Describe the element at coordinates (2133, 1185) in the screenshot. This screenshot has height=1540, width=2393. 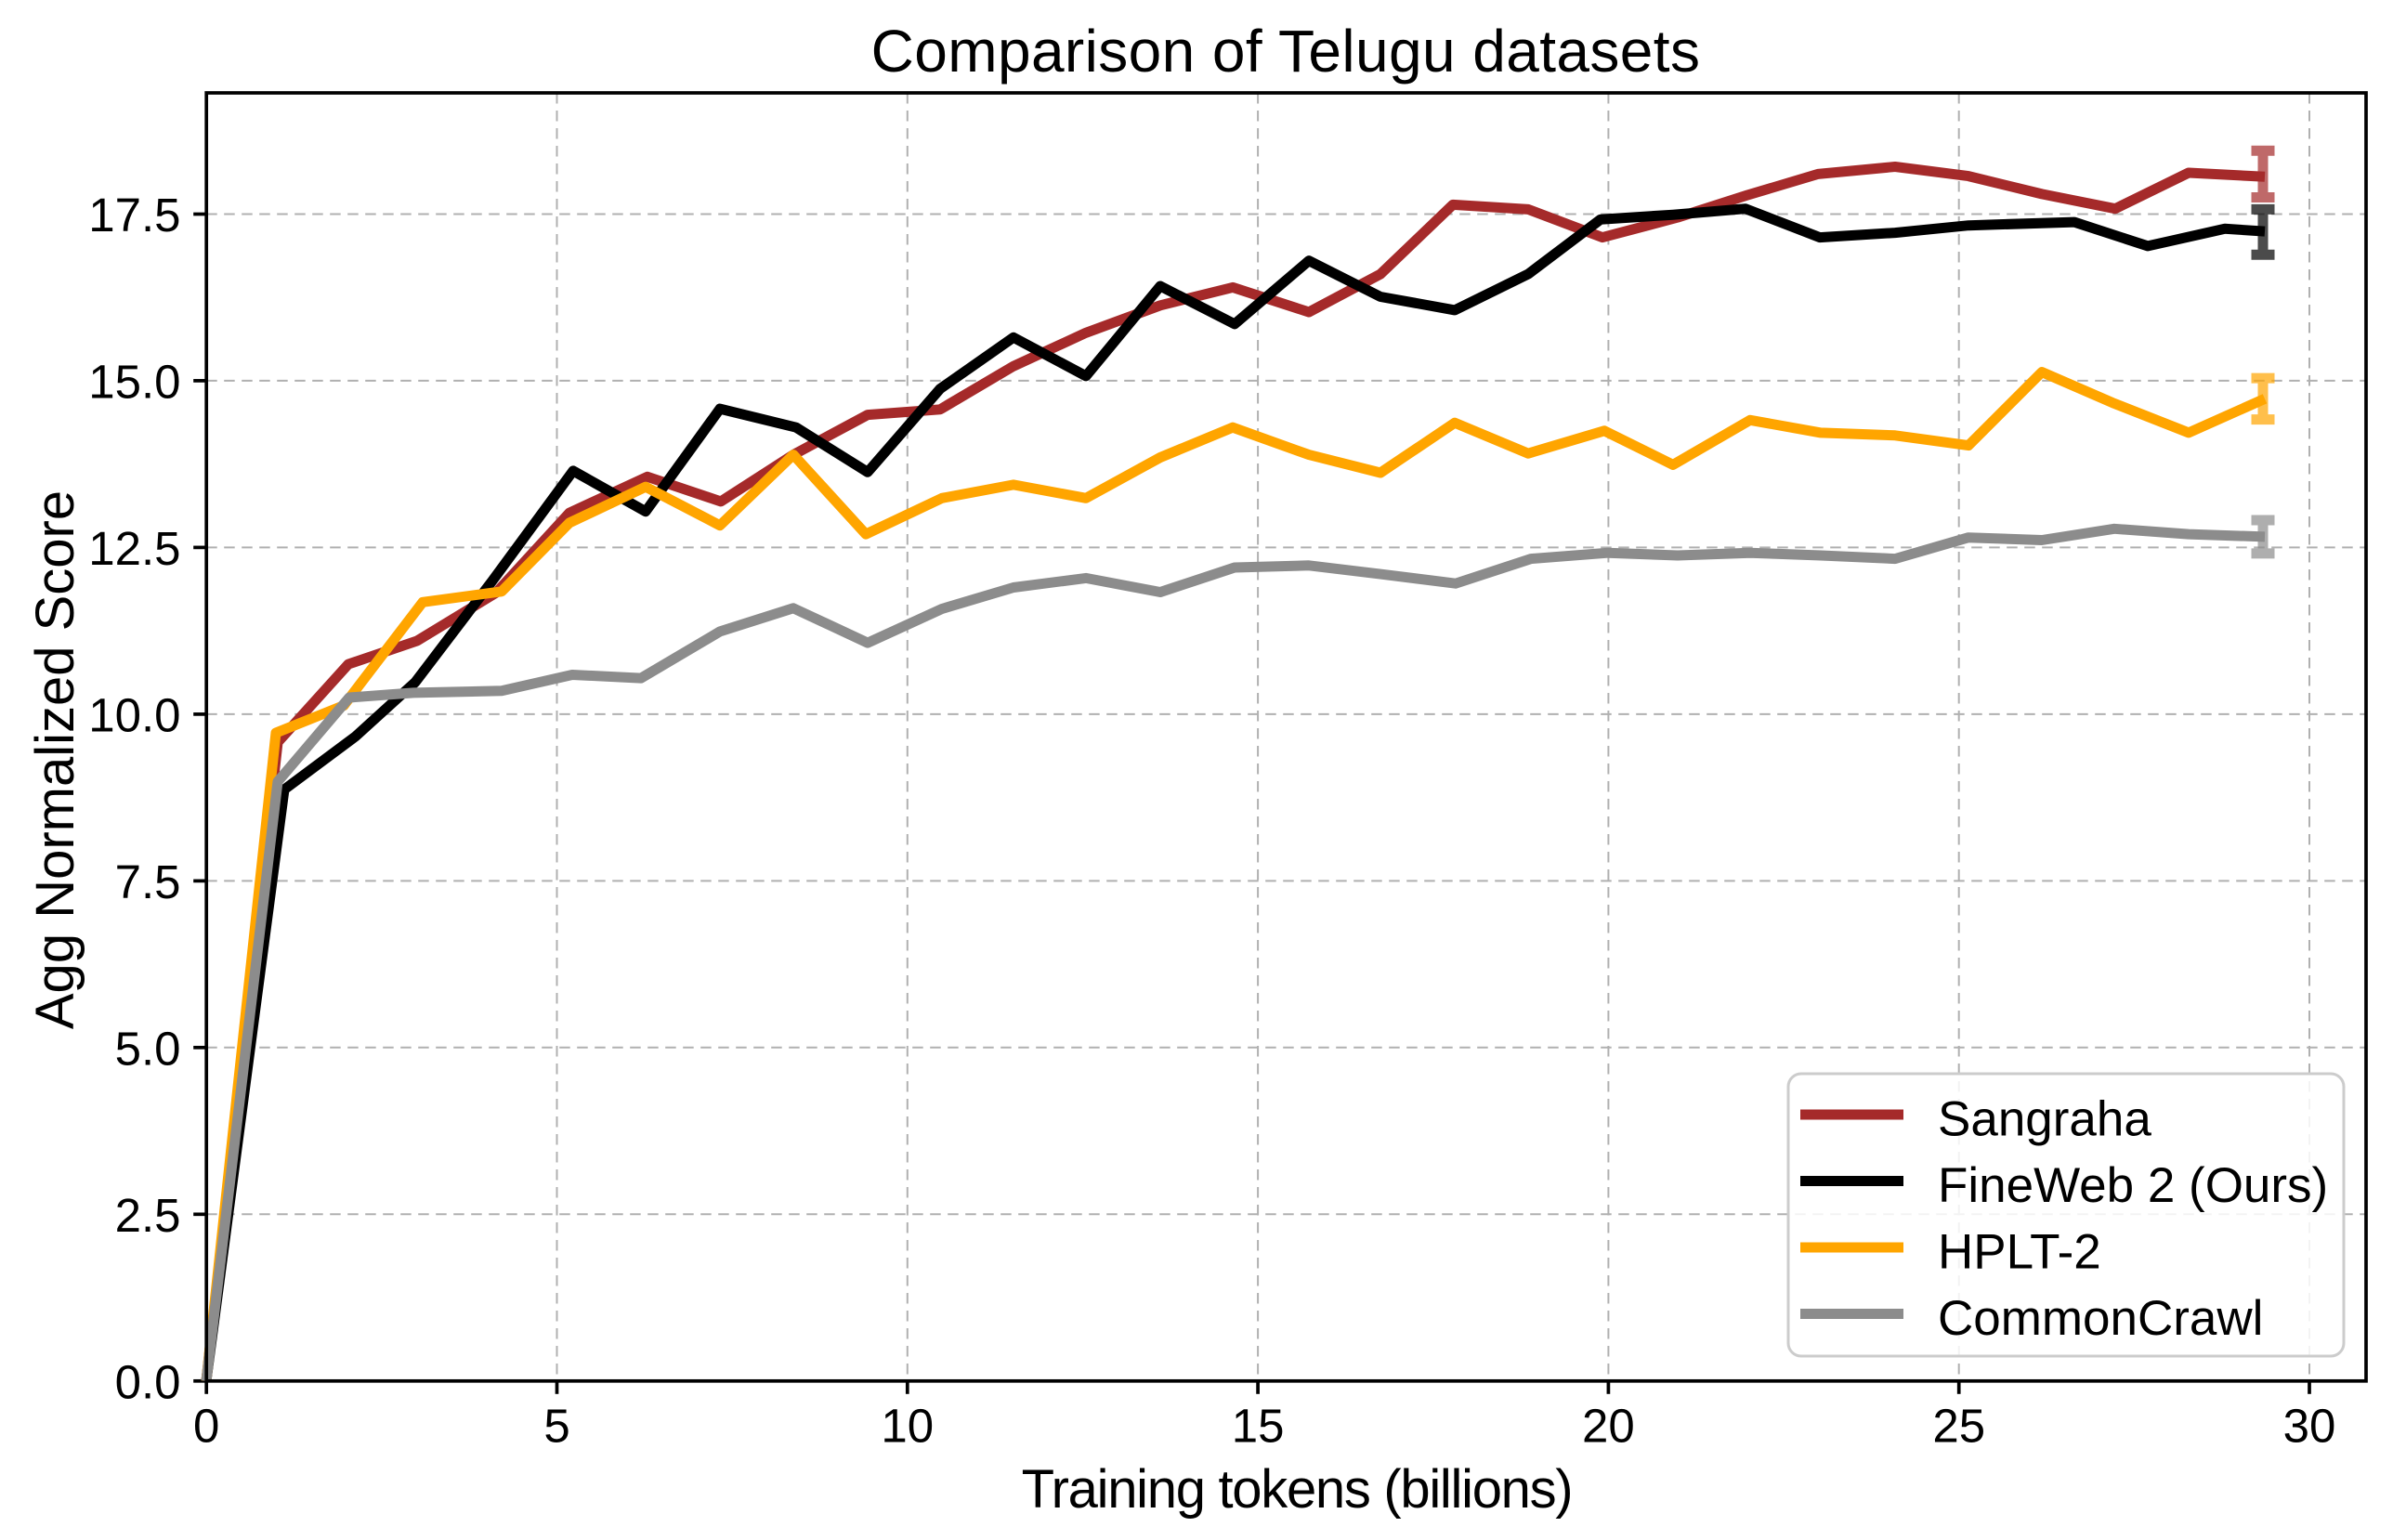
I see `svg-text: FineWeb 2 (Ours)` at that location.